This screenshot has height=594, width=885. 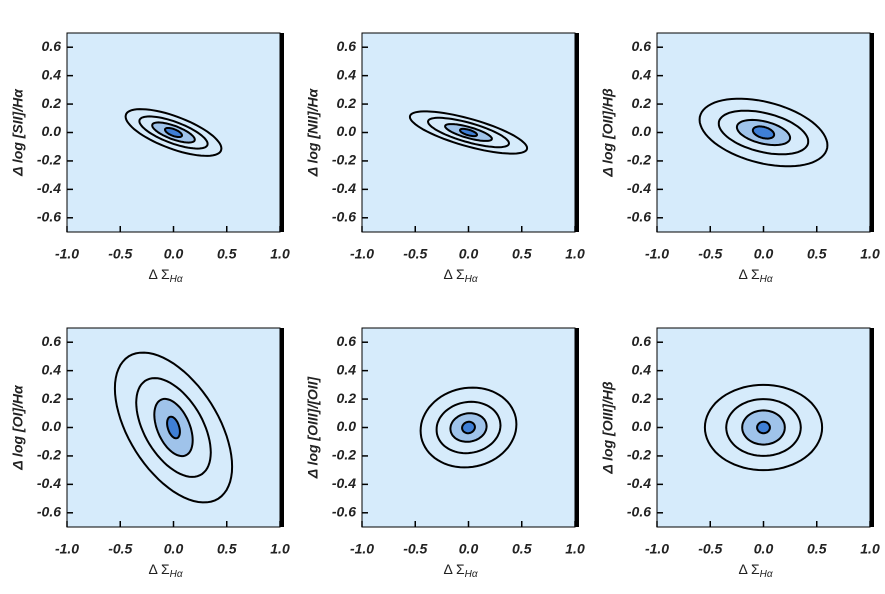 What do you see at coordinates (608, 428) in the screenshot?
I see `y-axis-label: Δ log [OIII]/Hβ` at bounding box center [608, 428].